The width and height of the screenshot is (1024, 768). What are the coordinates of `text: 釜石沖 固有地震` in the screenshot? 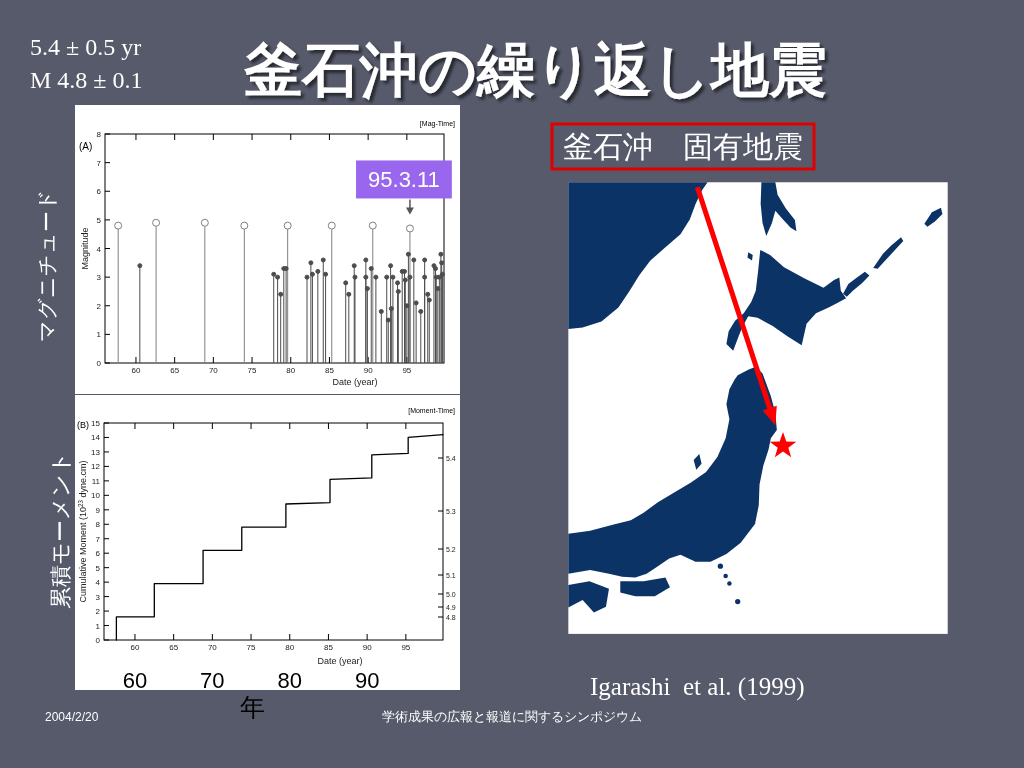 It's located at (683, 146).